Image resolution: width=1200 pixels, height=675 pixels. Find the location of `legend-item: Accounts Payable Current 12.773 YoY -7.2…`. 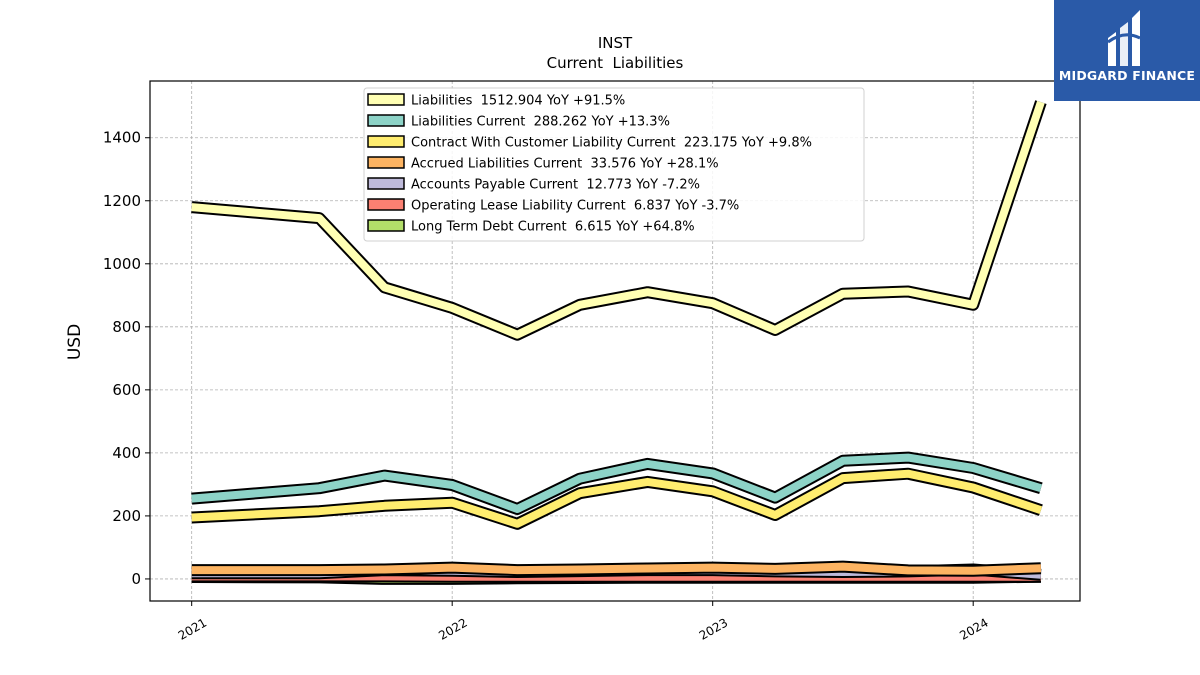

legend-item: Accounts Payable Current 12.773 YoY -7.2… is located at coordinates (533, 185).